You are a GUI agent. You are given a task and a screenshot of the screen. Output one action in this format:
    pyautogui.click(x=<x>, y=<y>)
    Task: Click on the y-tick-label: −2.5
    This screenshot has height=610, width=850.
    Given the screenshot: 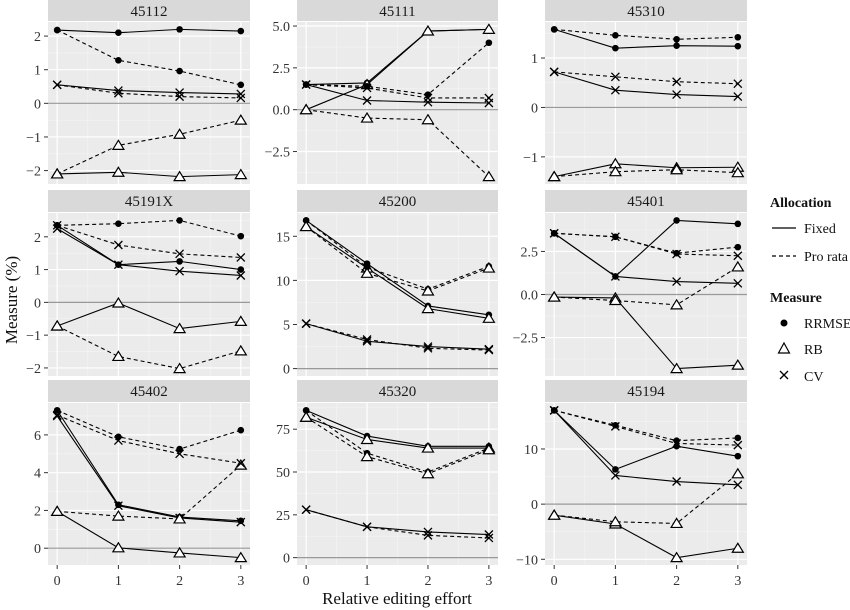 What is the action you would take?
    pyautogui.click(x=277, y=153)
    